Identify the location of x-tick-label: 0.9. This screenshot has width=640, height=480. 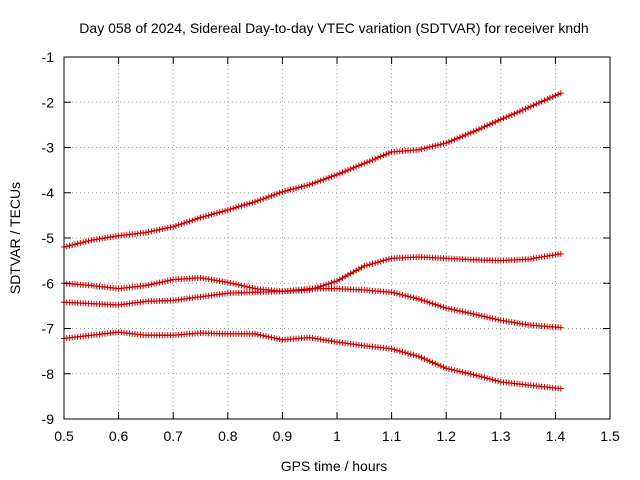
(283, 436).